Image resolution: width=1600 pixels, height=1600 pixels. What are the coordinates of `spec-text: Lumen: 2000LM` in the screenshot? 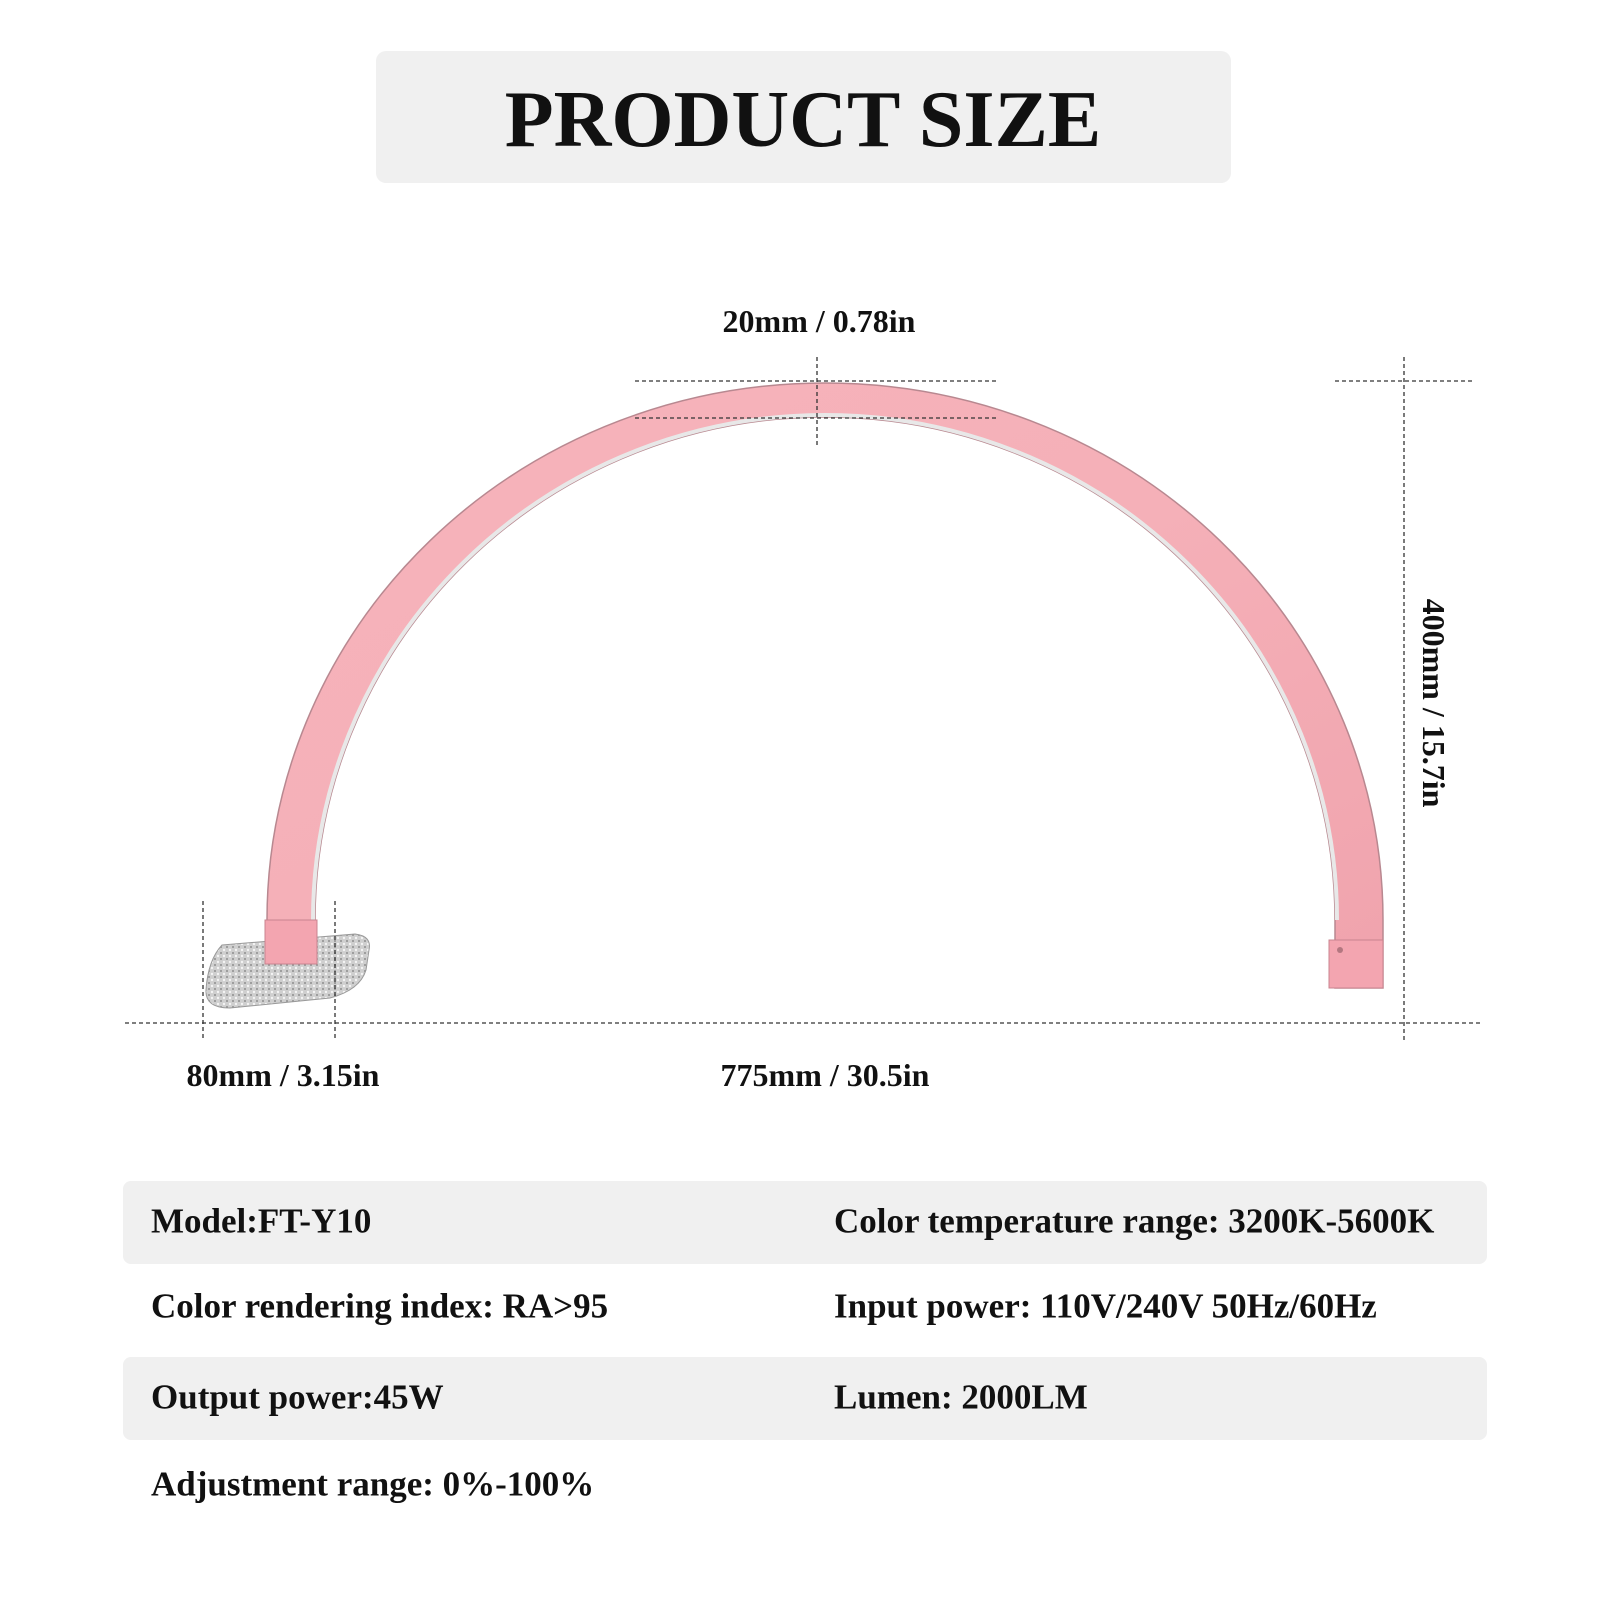 It's located at (961, 1397).